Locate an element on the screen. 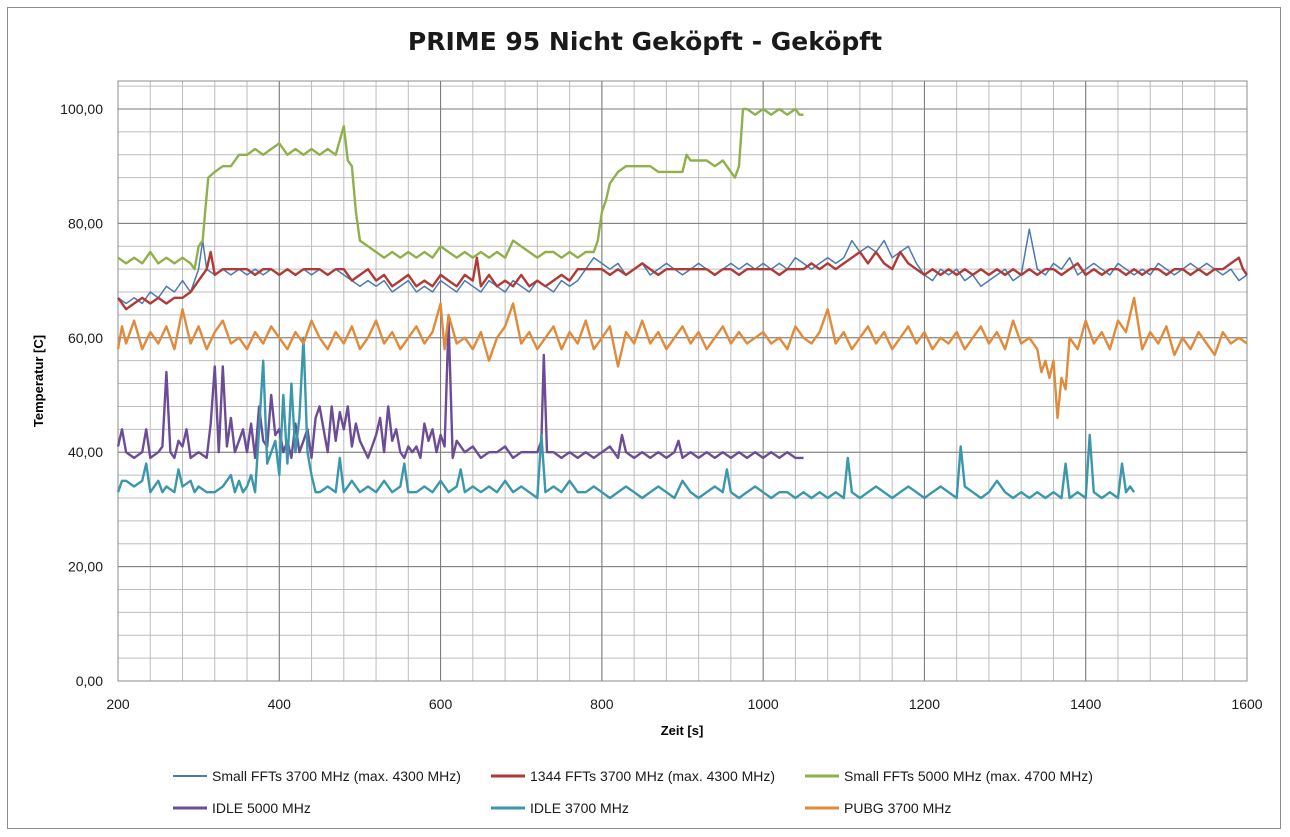  legend-label: IDLE 3700 MHz is located at coordinates (579, 808).